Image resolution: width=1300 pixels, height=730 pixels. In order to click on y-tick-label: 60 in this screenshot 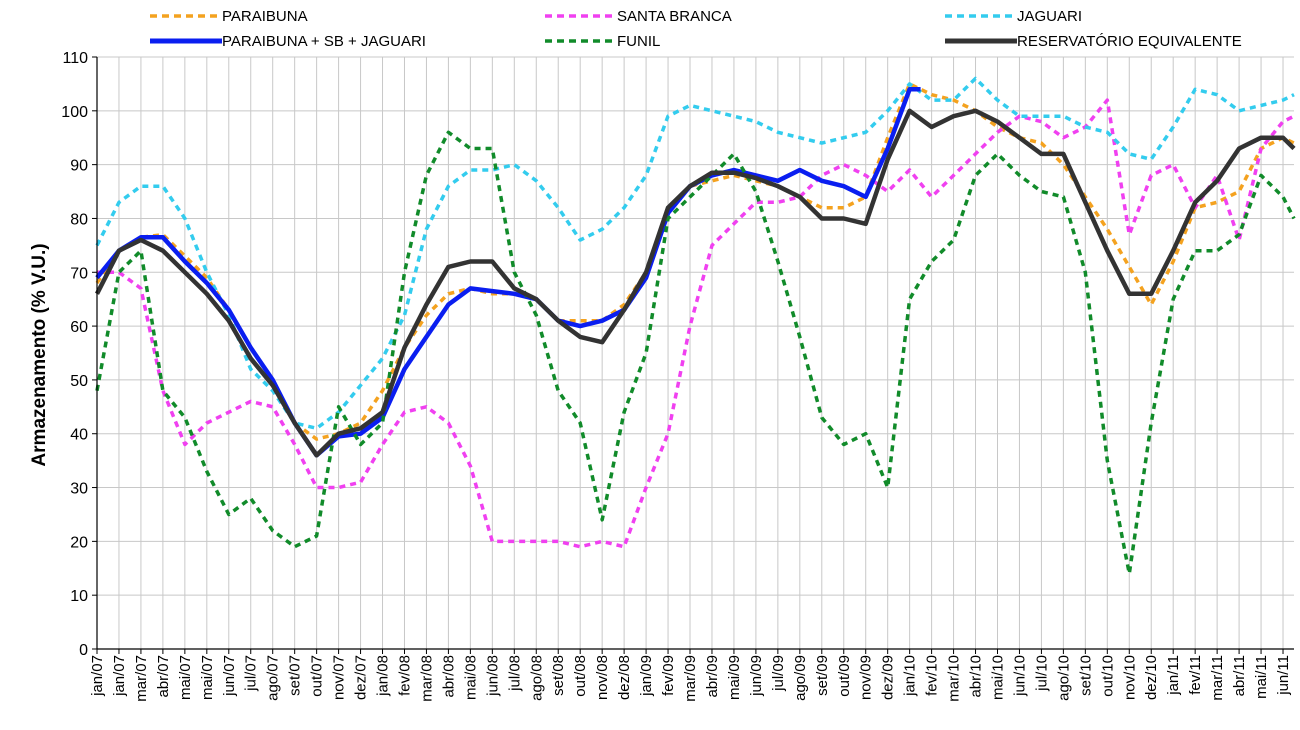, I will do `click(79, 327)`.